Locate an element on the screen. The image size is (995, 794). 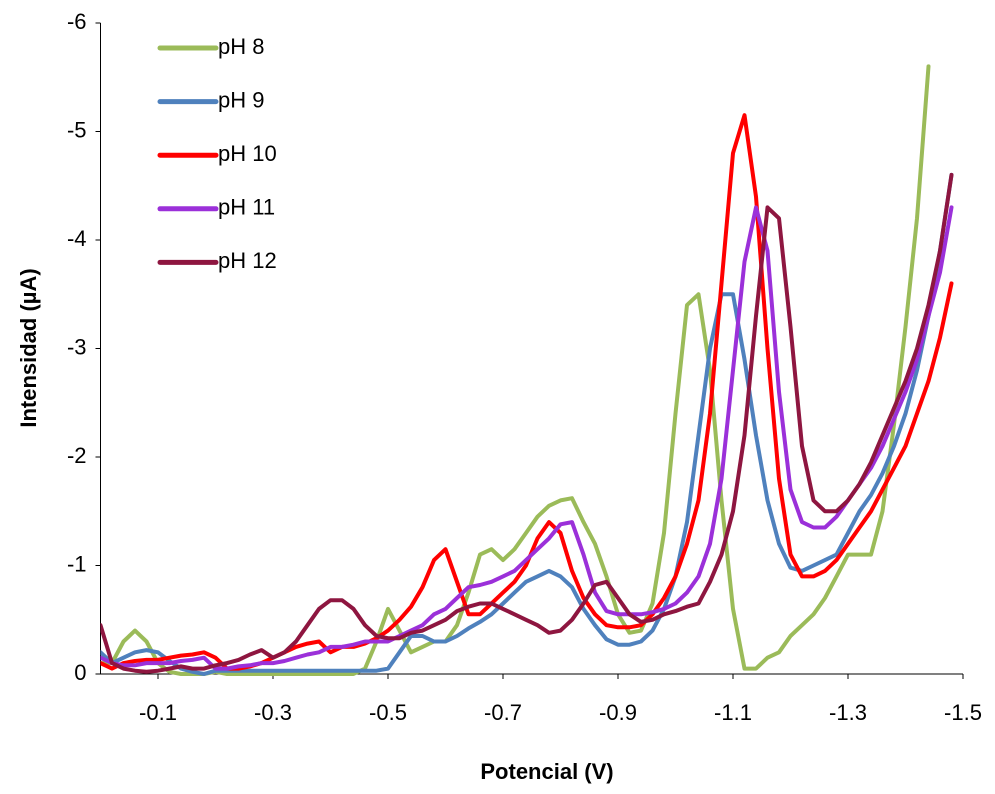
legend-label: pH 9 is located at coordinates (241, 99).